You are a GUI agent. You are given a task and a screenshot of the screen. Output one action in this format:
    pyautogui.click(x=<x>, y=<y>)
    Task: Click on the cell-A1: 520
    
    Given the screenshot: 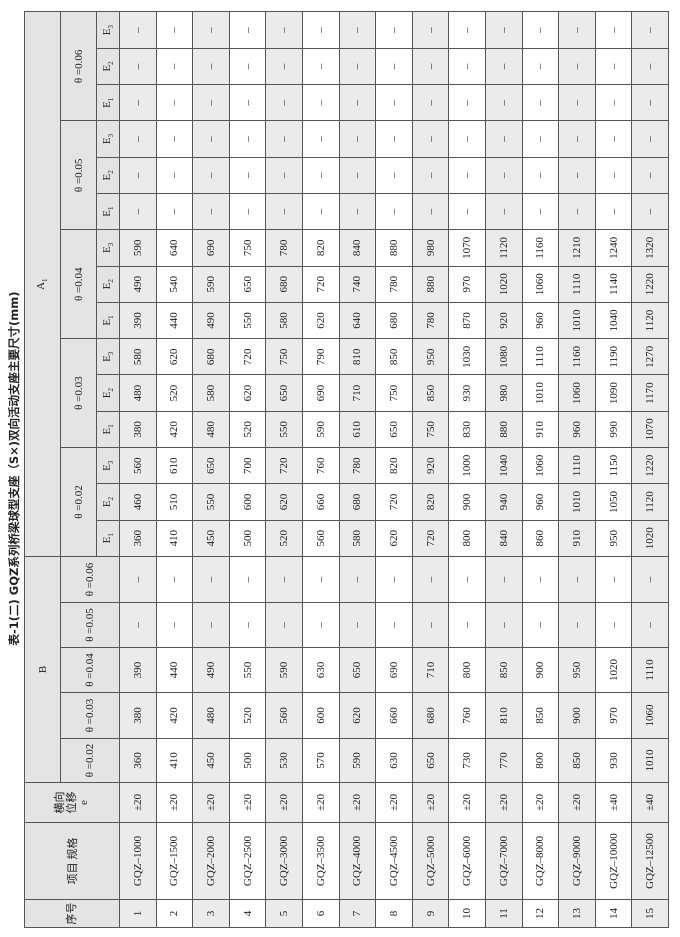 What is the action you would take?
    pyautogui.click(x=284, y=538)
    